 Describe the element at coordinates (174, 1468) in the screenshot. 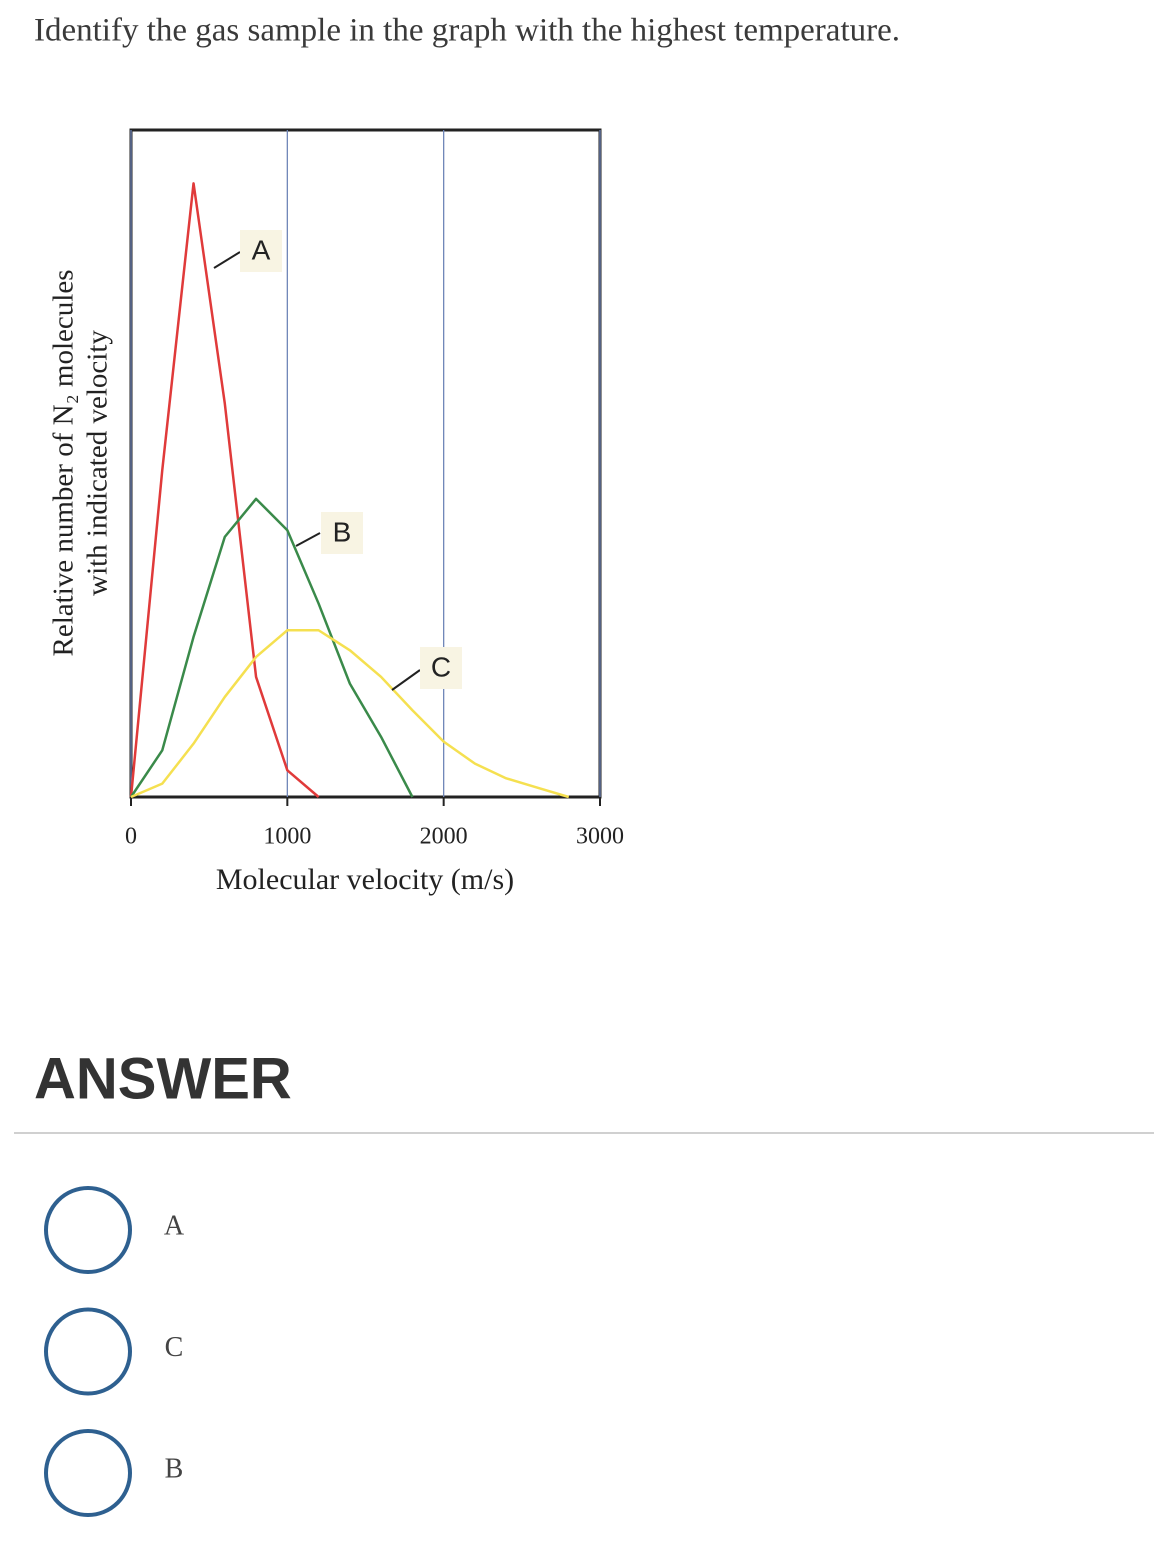

I see `option-label: B` at that location.